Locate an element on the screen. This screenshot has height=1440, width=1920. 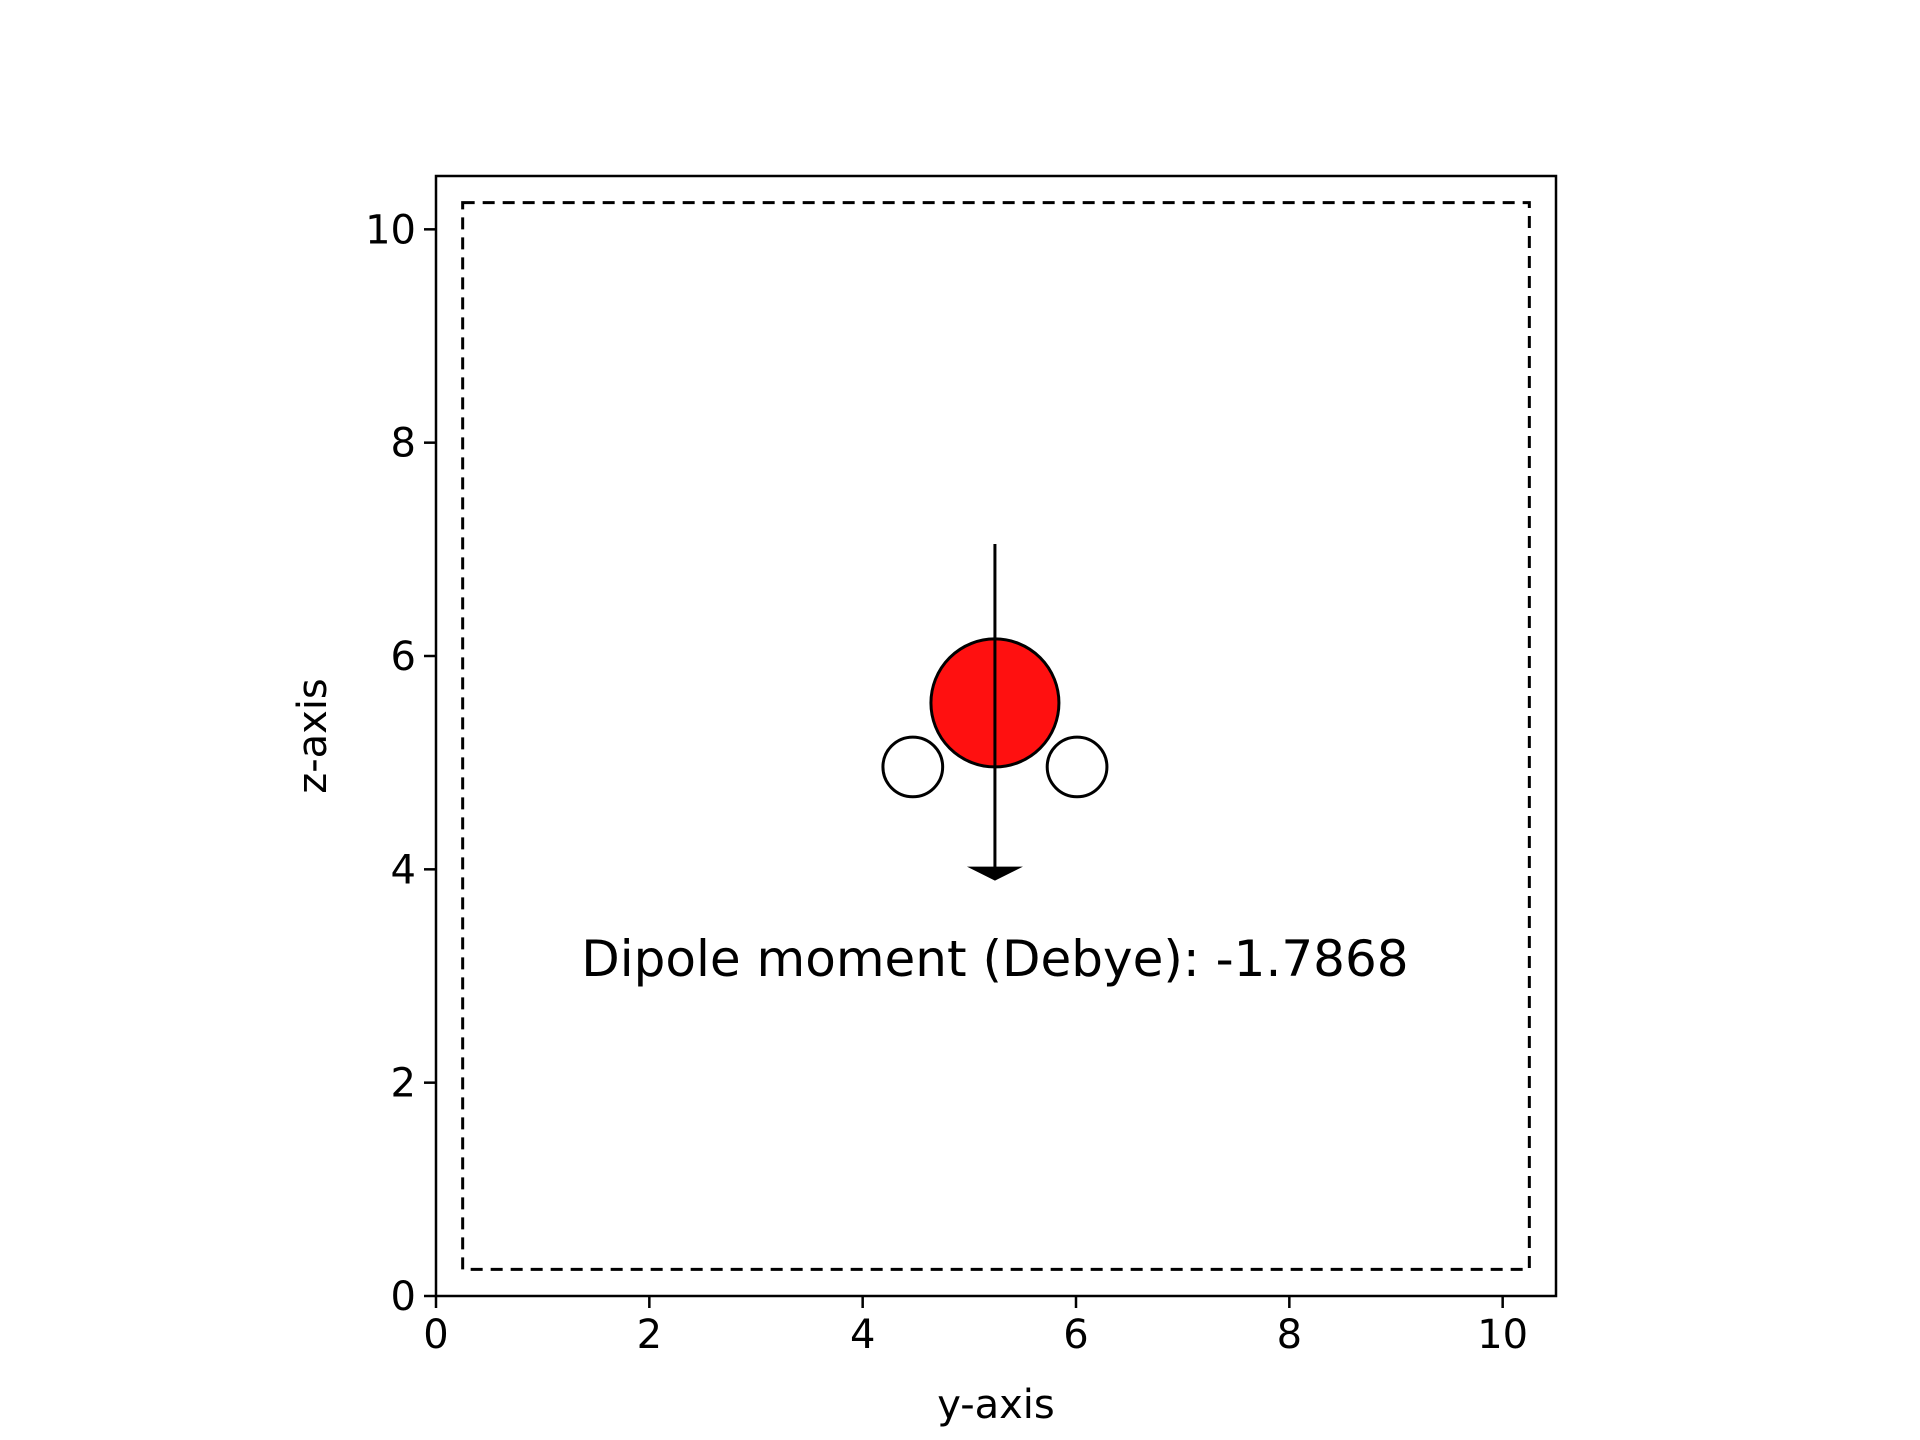
x-tick-label: 0 is located at coordinates (435, 1335).